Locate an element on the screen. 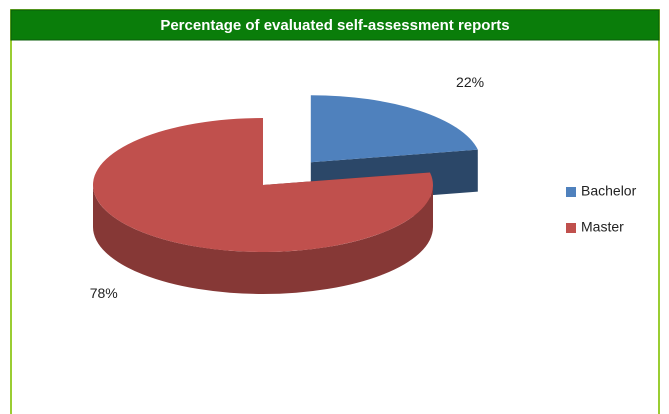 The height and width of the screenshot is (414, 669). title-bar is located at coordinates (335, 25).